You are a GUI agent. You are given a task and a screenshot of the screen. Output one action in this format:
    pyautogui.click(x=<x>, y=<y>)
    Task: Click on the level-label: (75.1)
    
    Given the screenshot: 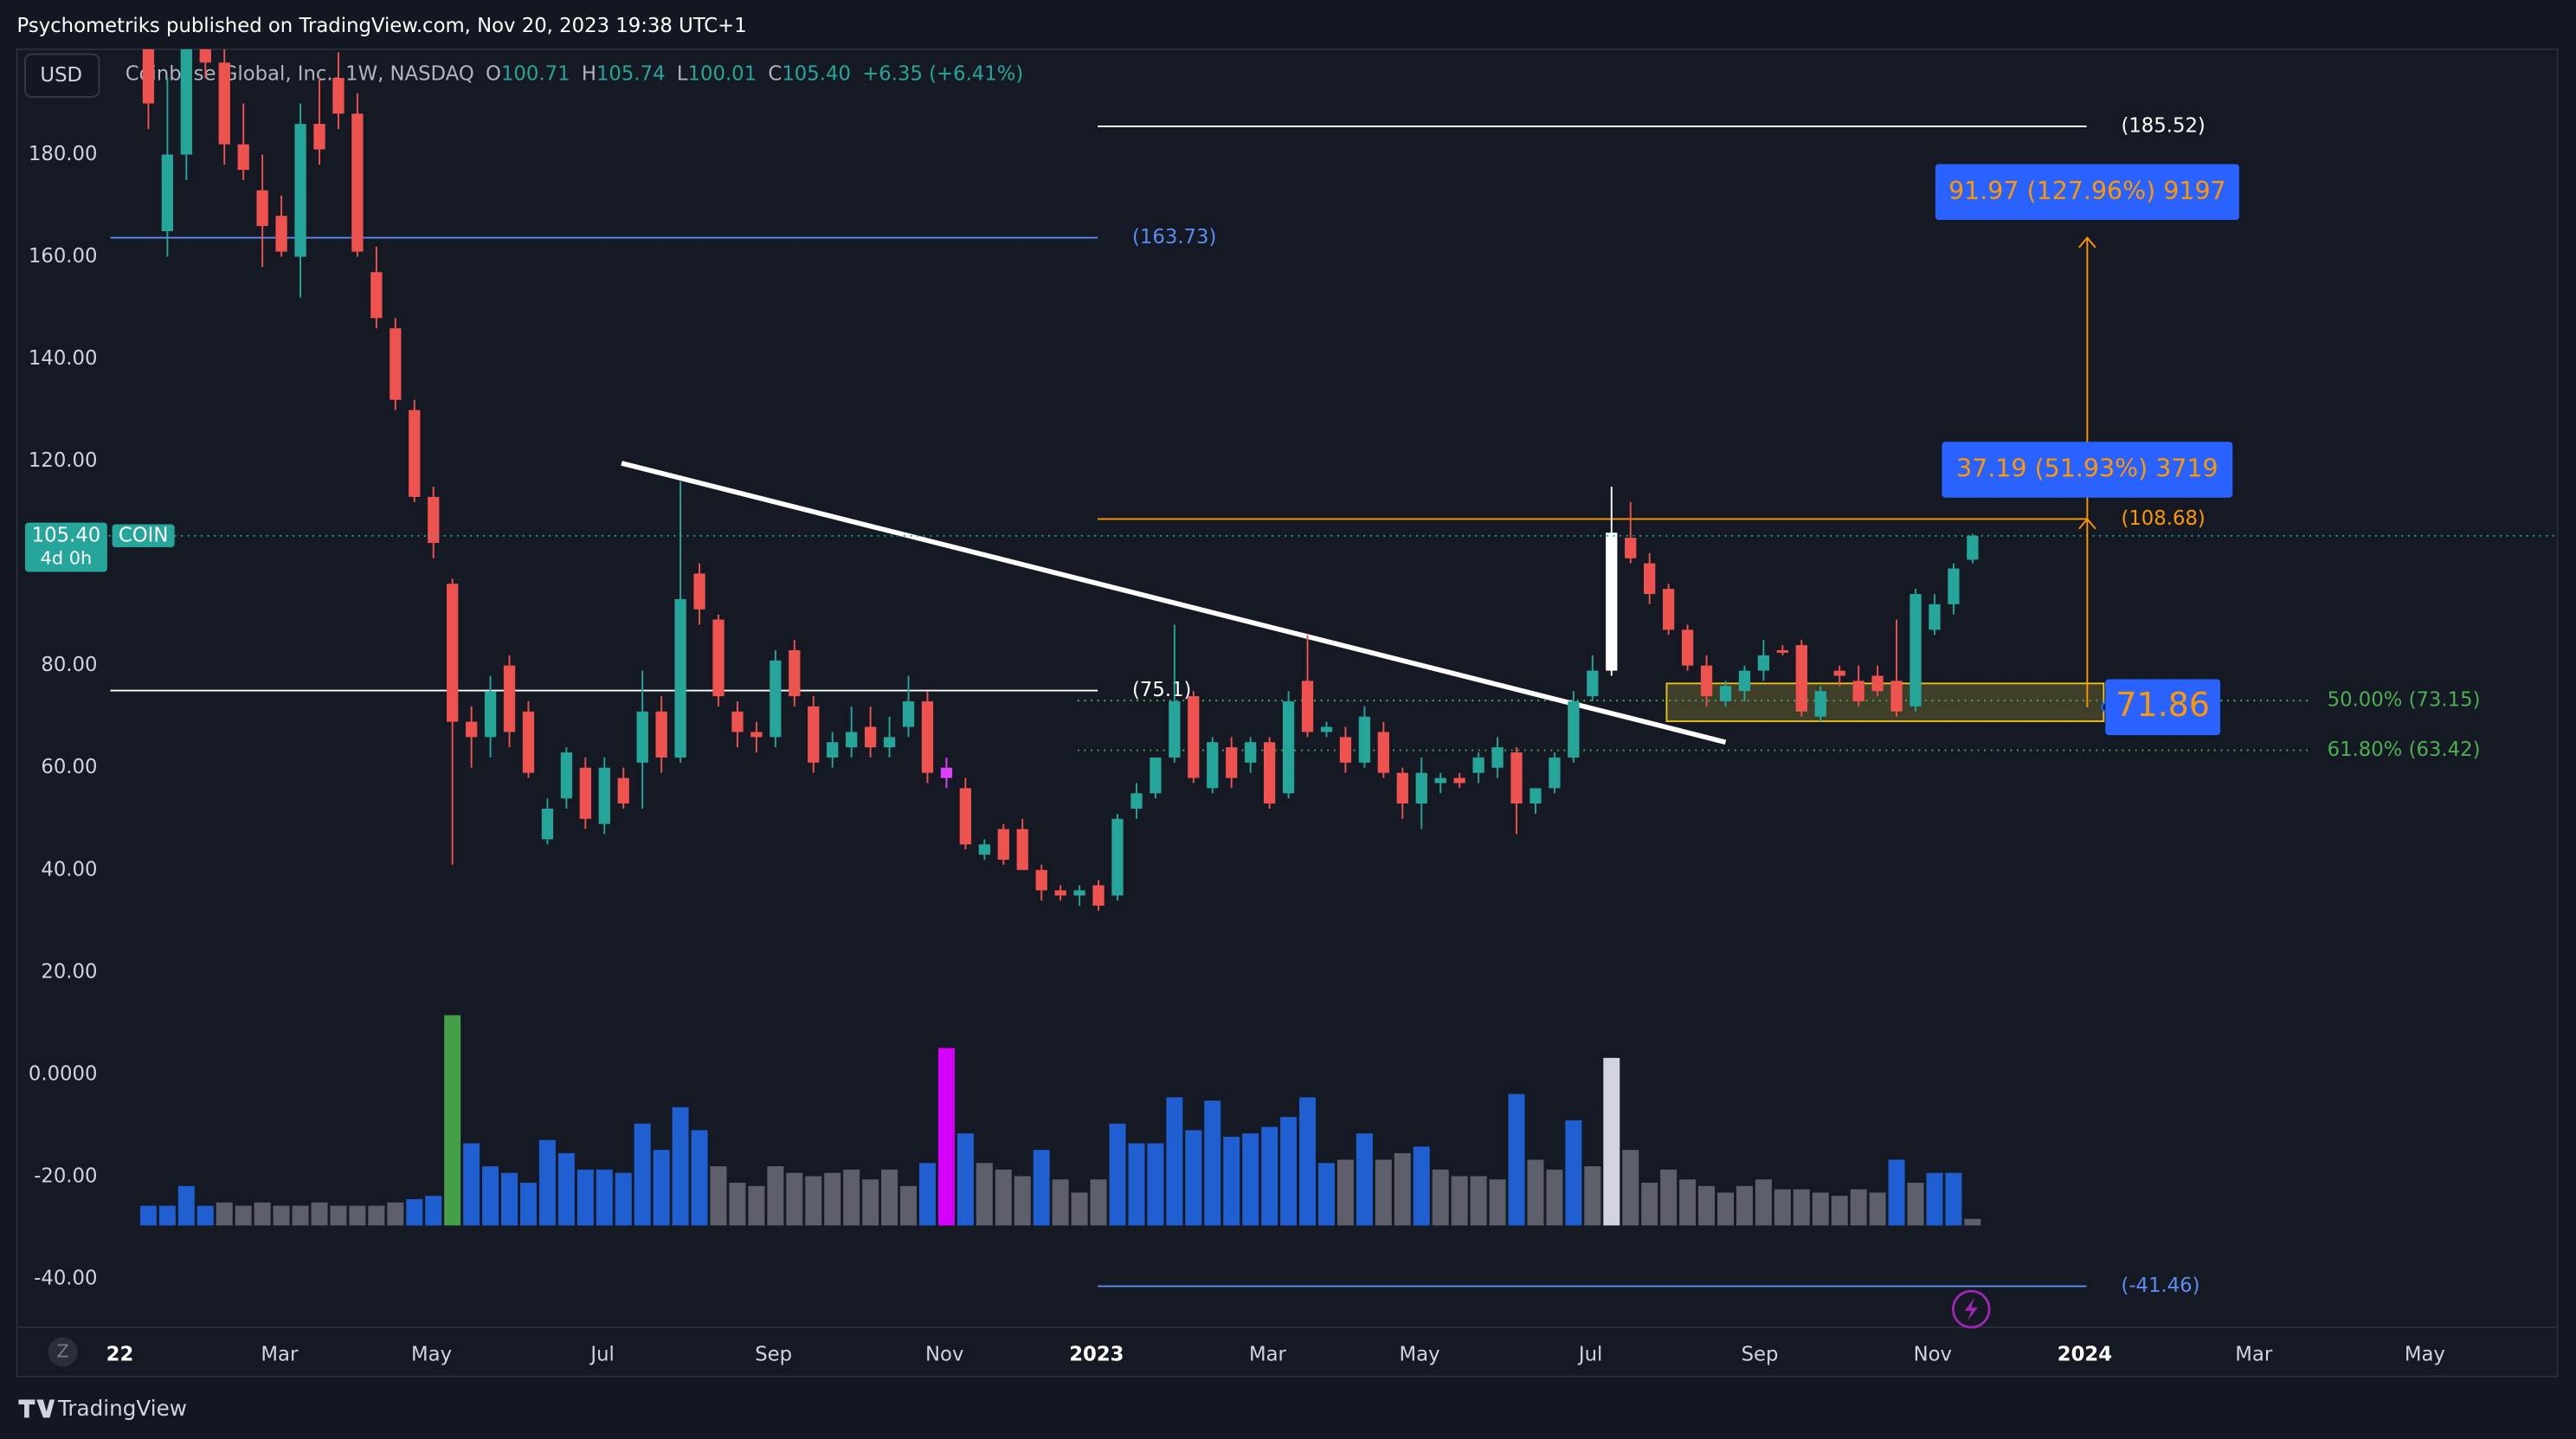 What is the action you would take?
    pyautogui.click(x=1161, y=690)
    